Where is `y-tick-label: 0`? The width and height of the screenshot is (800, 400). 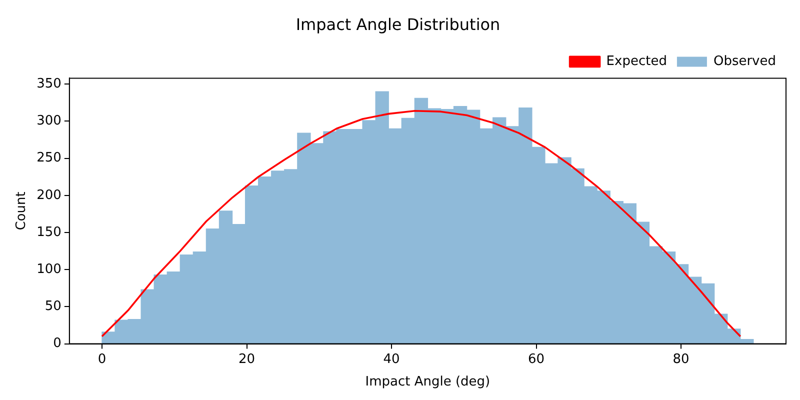 y-tick-label: 0 is located at coordinates (57, 344).